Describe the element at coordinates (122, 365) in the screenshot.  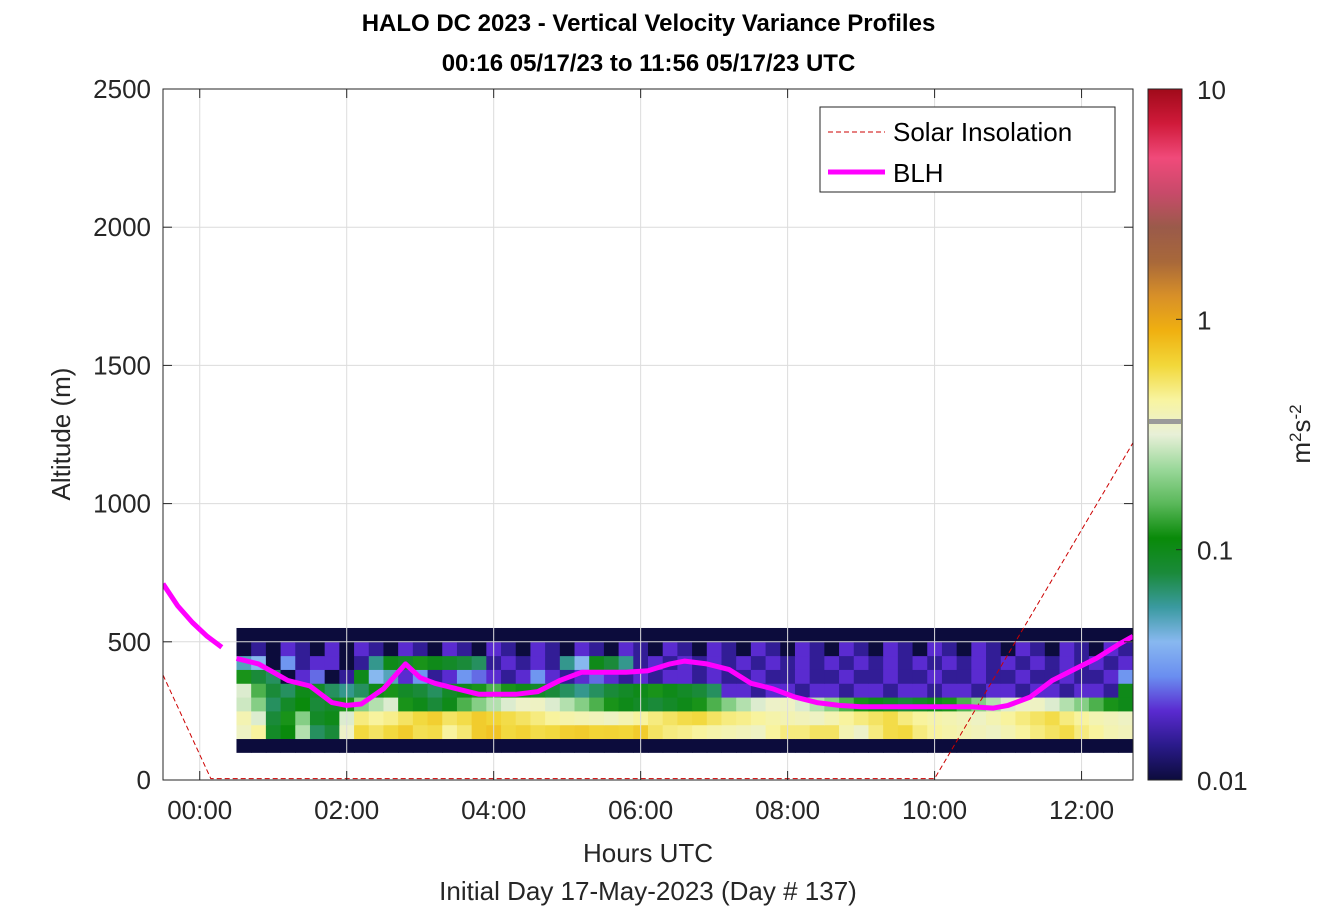
I see `y-tick-label: 1500` at that location.